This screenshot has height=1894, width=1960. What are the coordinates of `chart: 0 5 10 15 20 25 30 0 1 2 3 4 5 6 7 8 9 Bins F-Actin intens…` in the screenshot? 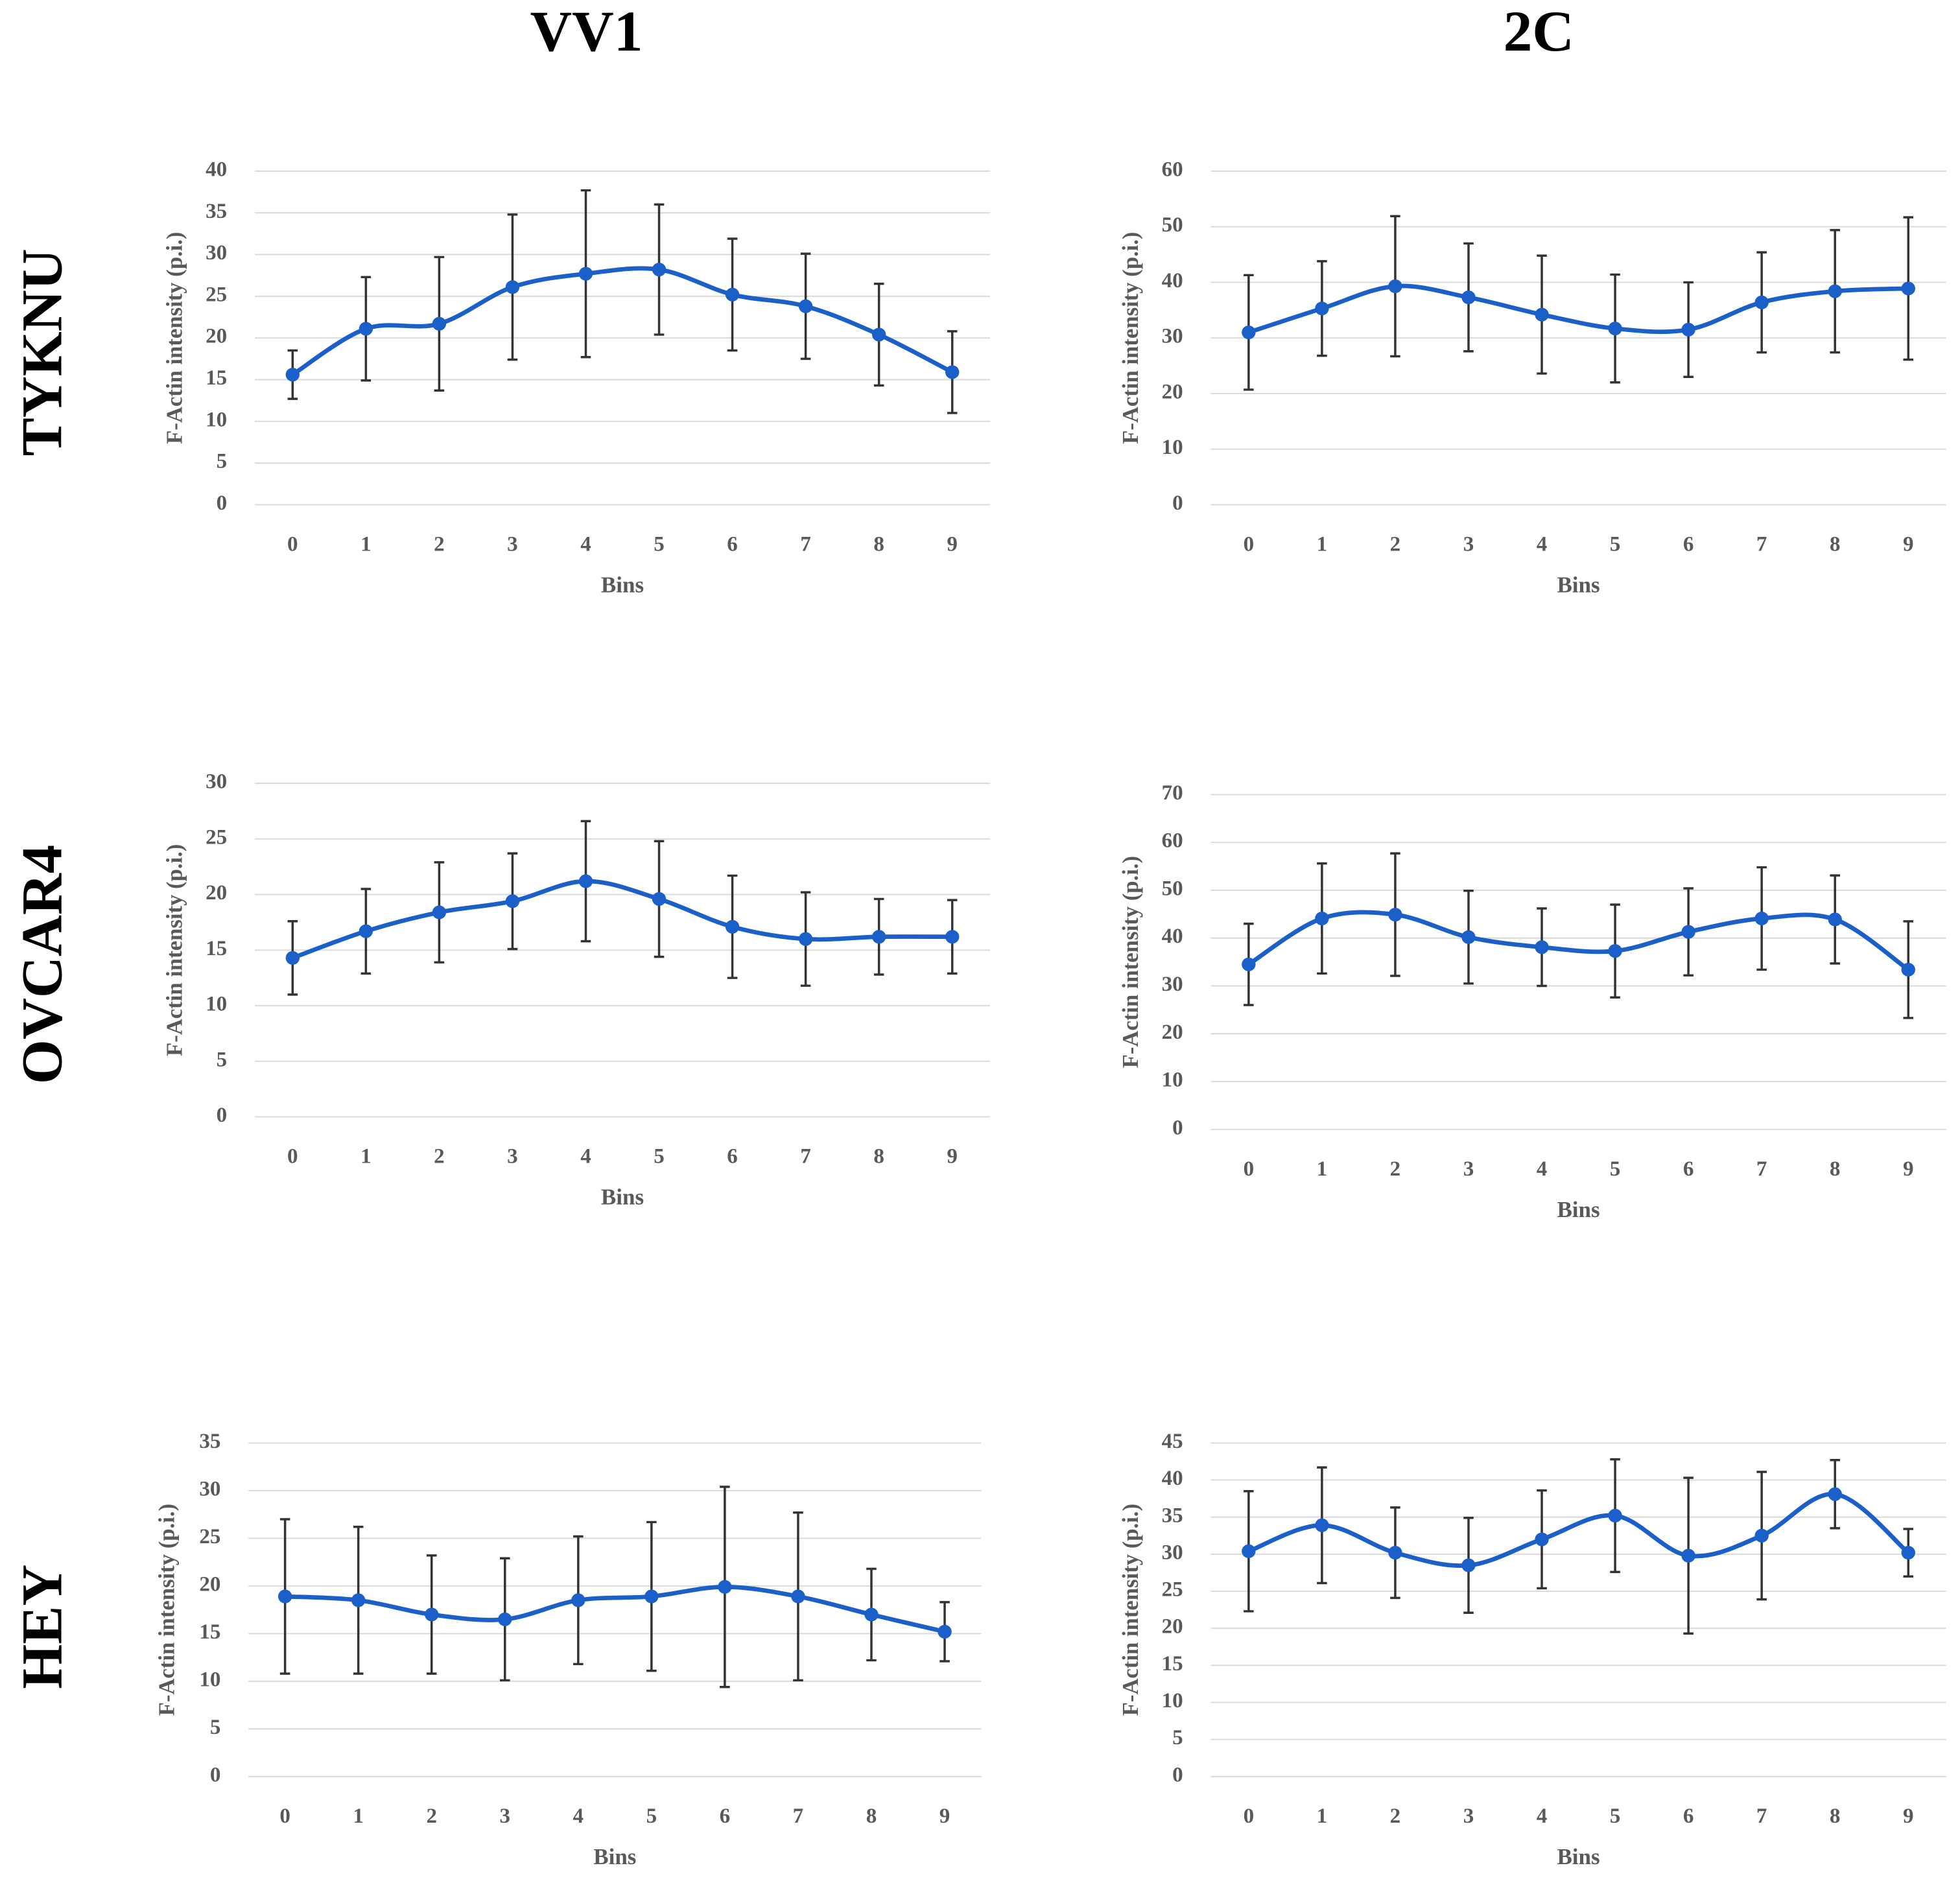 It's located at (576, 990).